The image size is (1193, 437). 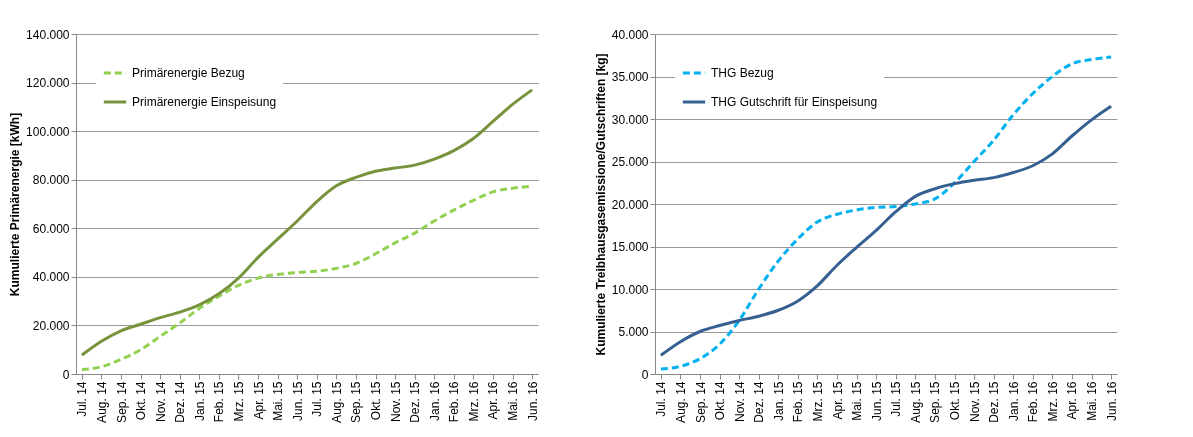 What do you see at coordinates (794, 102) in the screenshot?
I see `legend-label: THG Gutschrift für Einspeisung` at bounding box center [794, 102].